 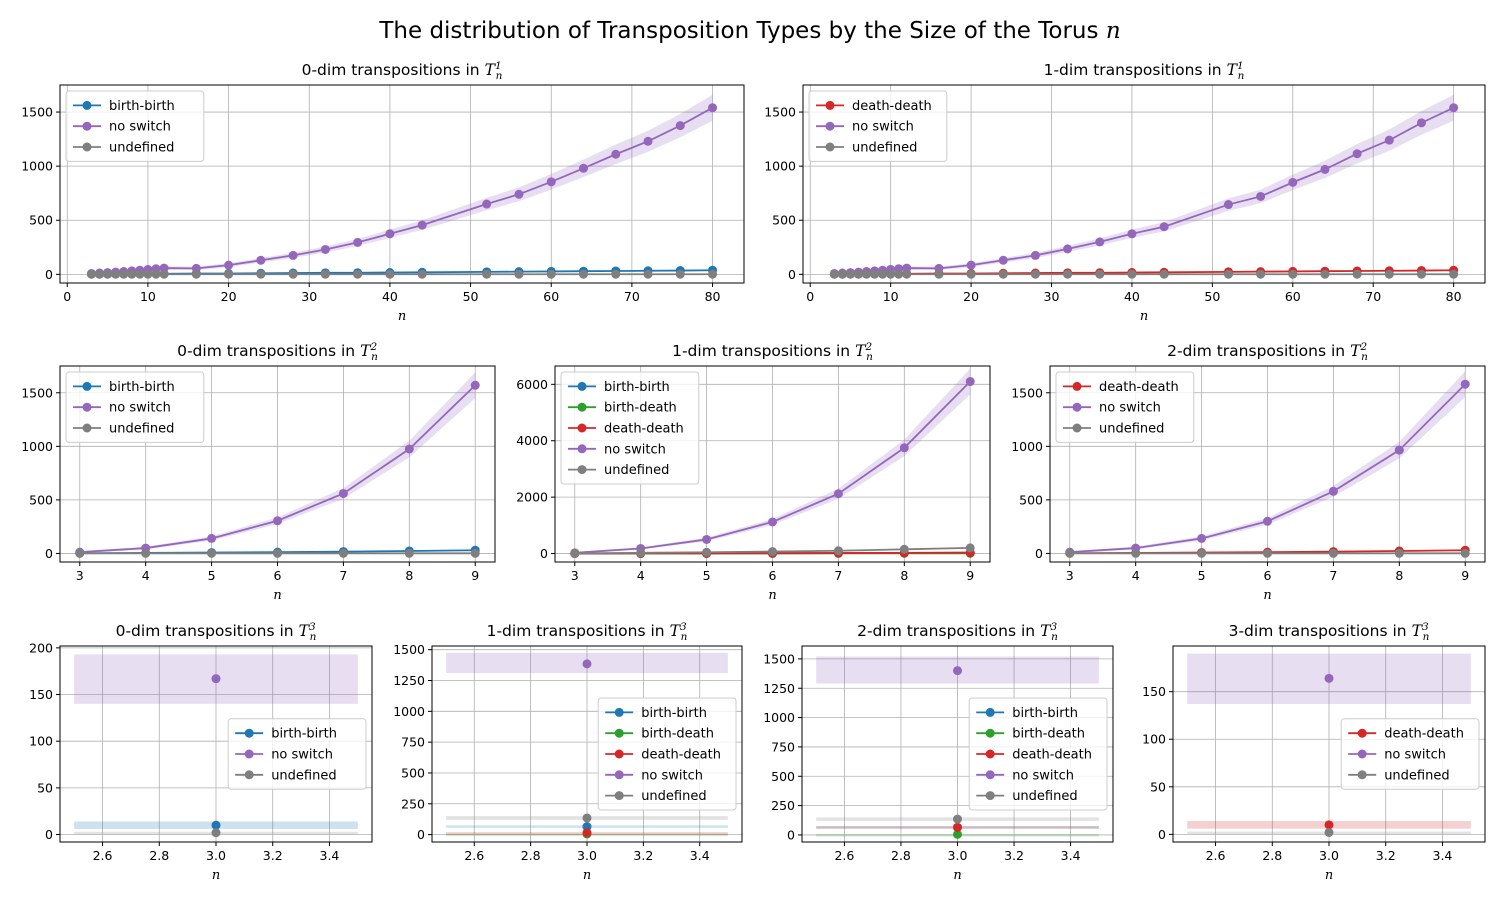 What do you see at coordinates (212, 575) in the screenshot?
I see `x-tick-label: 5` at bounding box center [212, 575].